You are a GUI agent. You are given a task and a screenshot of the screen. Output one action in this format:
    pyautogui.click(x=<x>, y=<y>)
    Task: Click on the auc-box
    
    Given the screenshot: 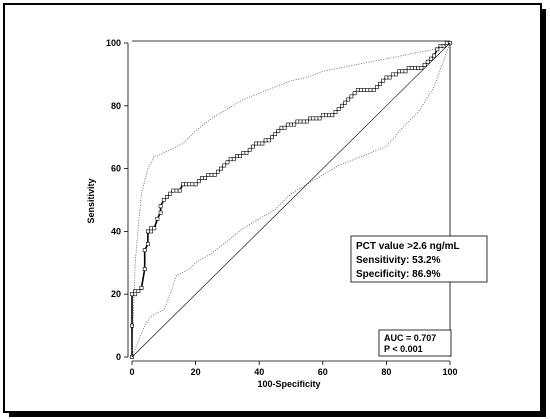 What is the action you would take?
    pyautogui.click(x=415, y=343)
    